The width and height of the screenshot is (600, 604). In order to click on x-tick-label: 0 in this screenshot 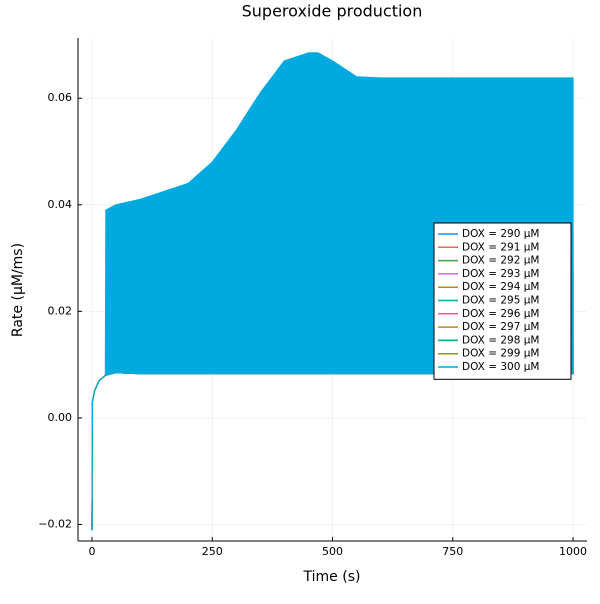, I will do `click(91, 551)`.